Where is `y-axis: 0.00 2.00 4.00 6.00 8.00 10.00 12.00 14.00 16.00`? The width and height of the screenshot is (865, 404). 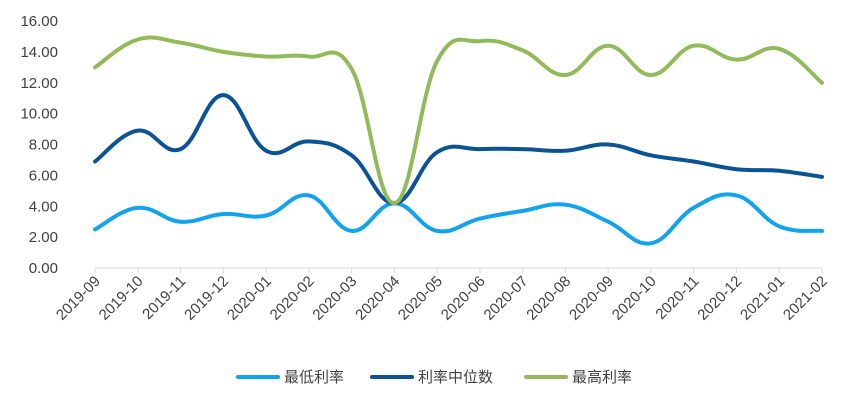
y-axis: 0.00 2.00 4.00 6.00 8.00 10.00 12.00 14.00 16.00 is located at coordinates (39, 145).